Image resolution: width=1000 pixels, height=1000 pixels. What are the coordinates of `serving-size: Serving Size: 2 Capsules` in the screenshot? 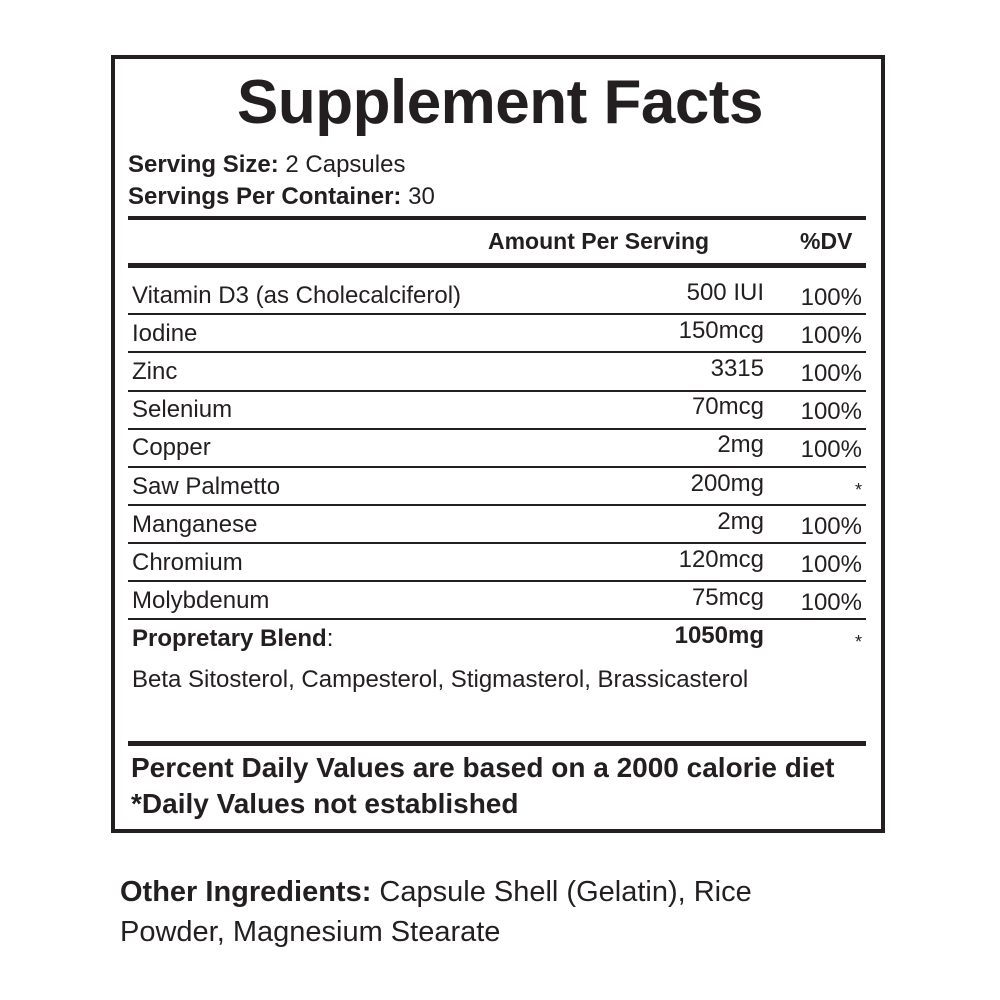 It's located at (266, 165).